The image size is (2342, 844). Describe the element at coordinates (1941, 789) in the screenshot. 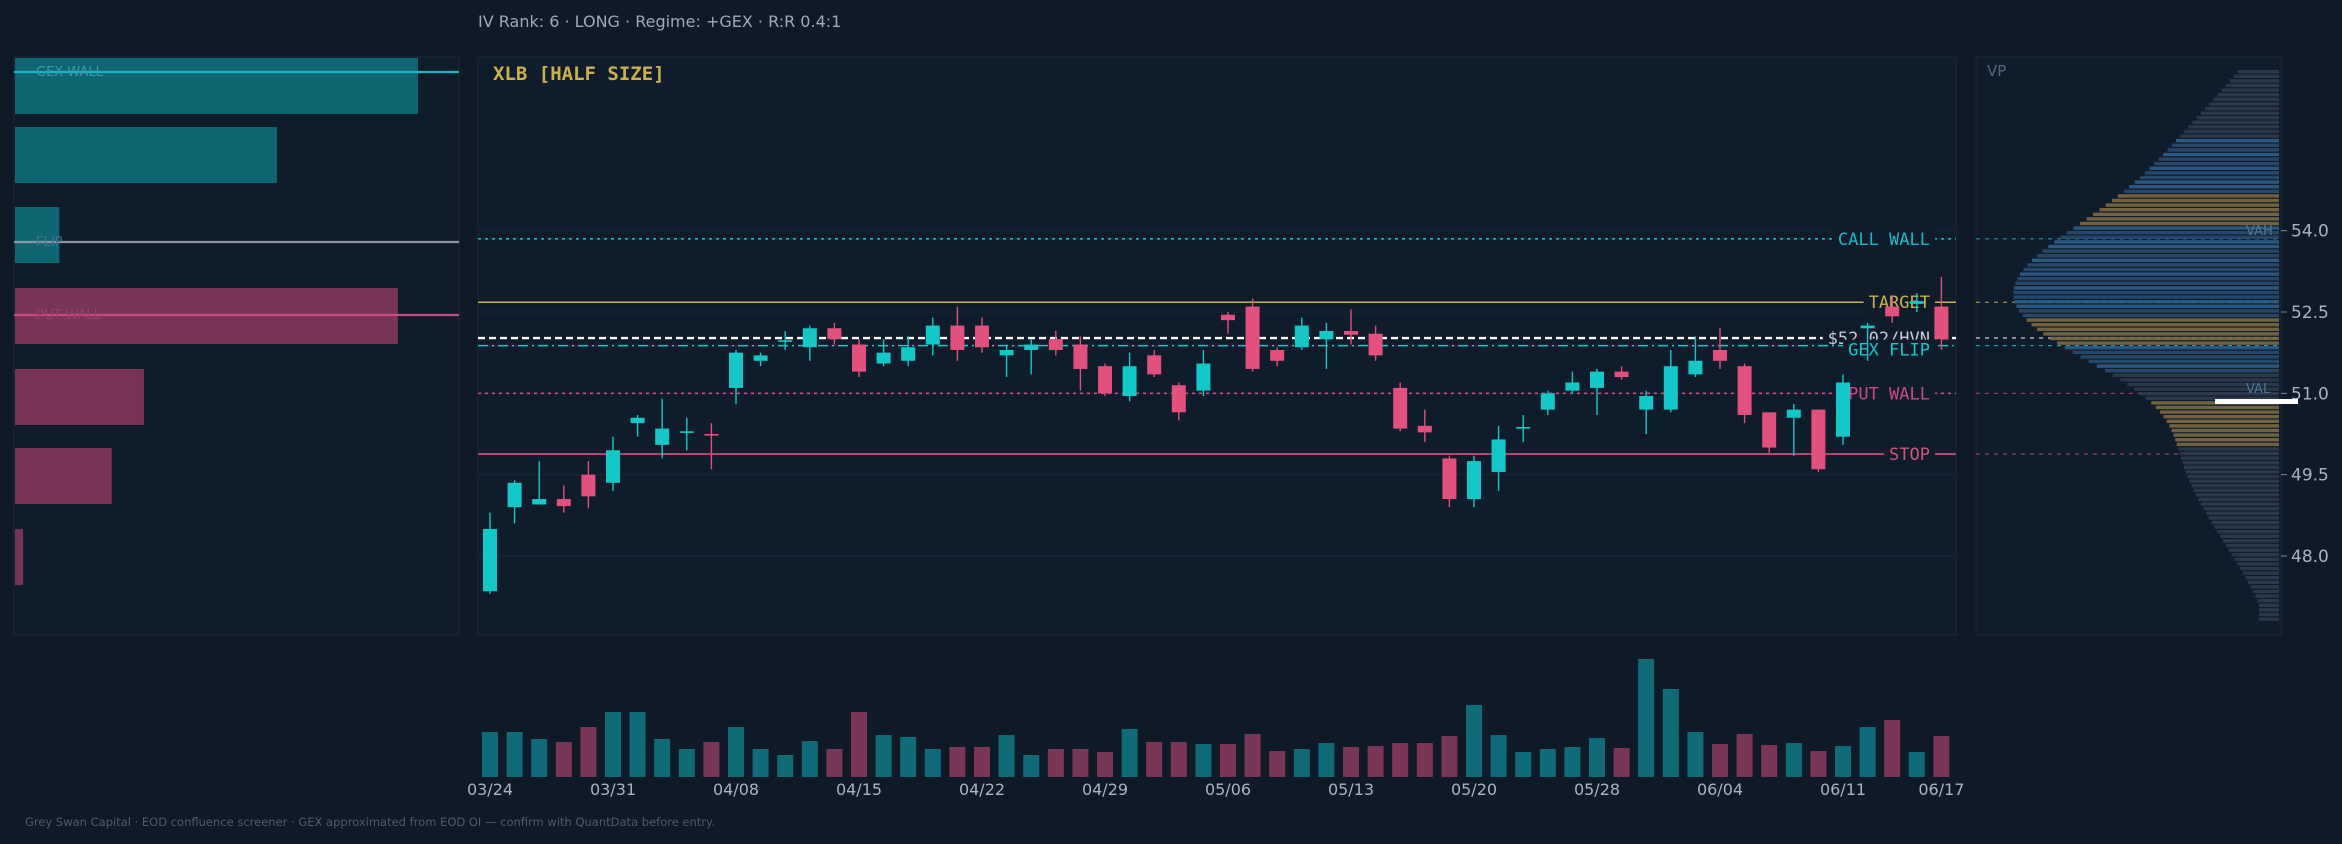

I see `x-tick-label: 06/17` at that location.